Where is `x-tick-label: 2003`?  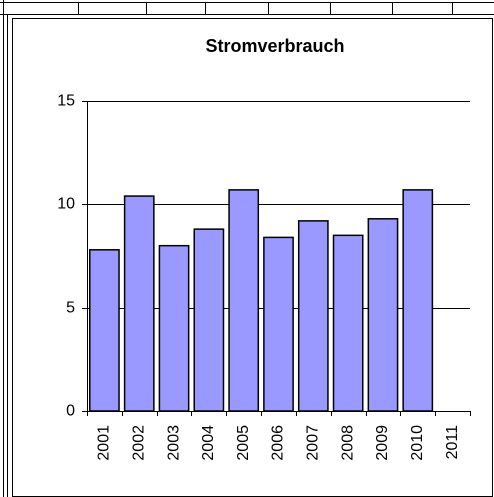 x-tick-label: 2003 is located at coordinates (173, 443).